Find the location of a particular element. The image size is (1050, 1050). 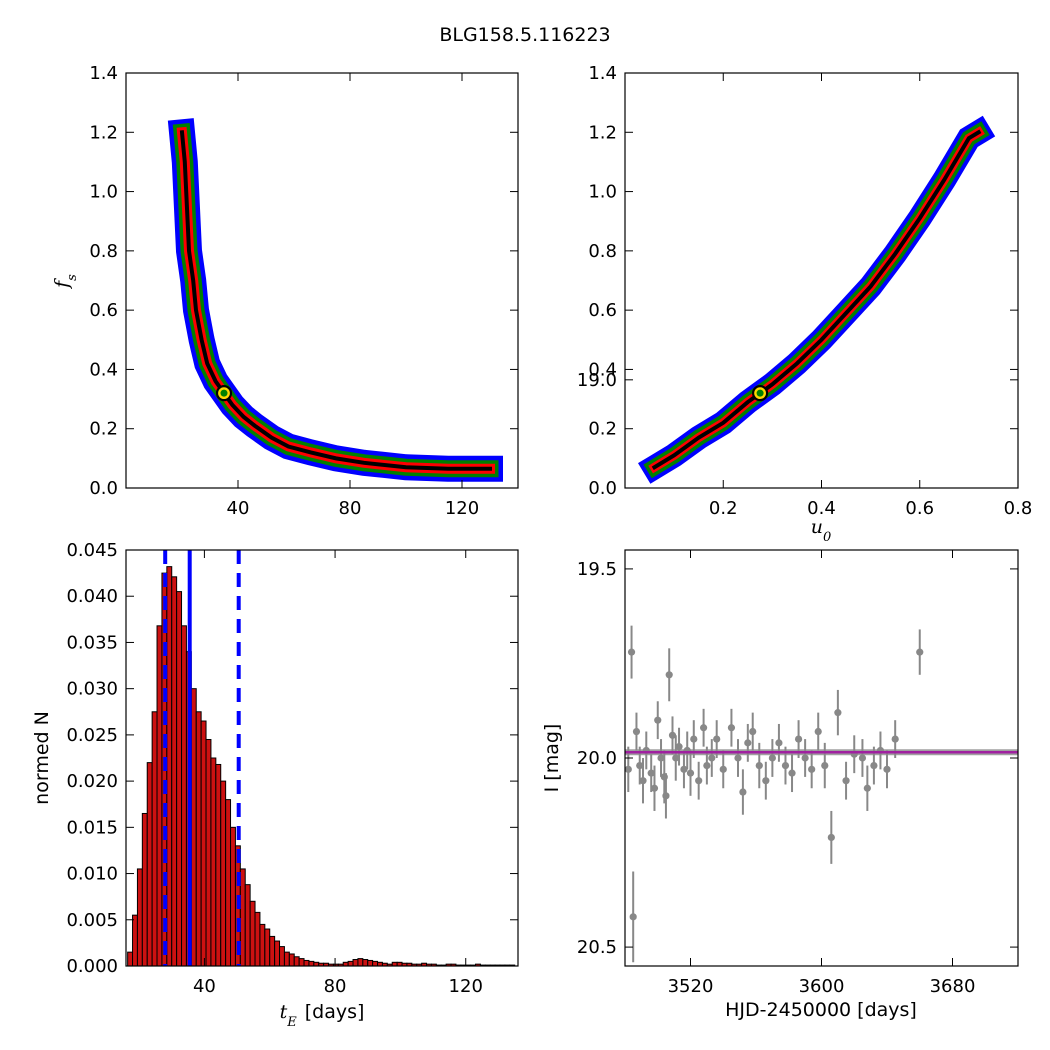

p3-xlabel: HJD-2450000 [days] is located at coordinates (821, 1010).